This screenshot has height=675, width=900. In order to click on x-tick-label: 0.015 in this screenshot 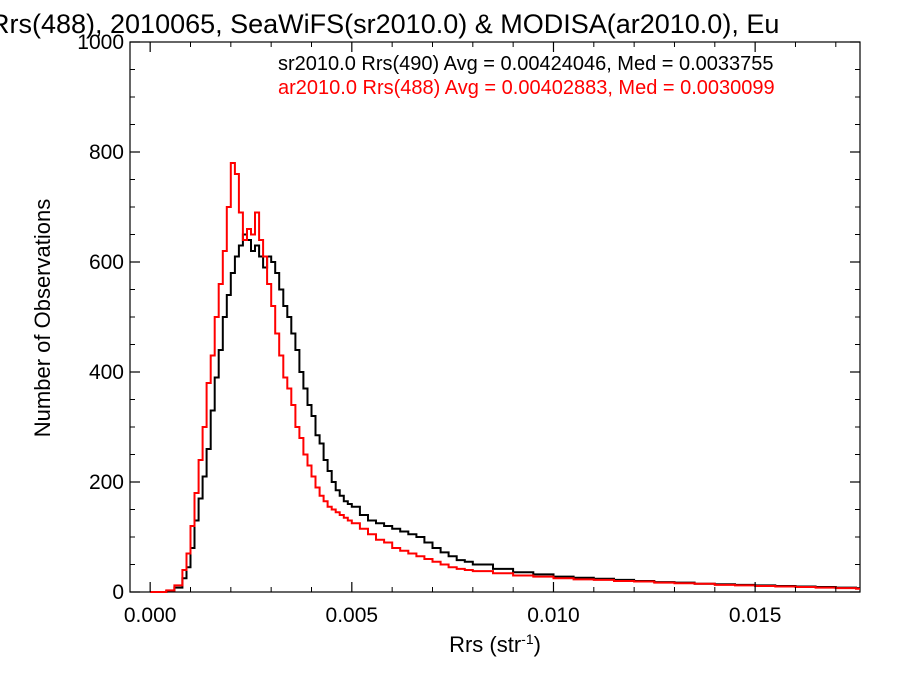, I will do `click(755, 615)`.